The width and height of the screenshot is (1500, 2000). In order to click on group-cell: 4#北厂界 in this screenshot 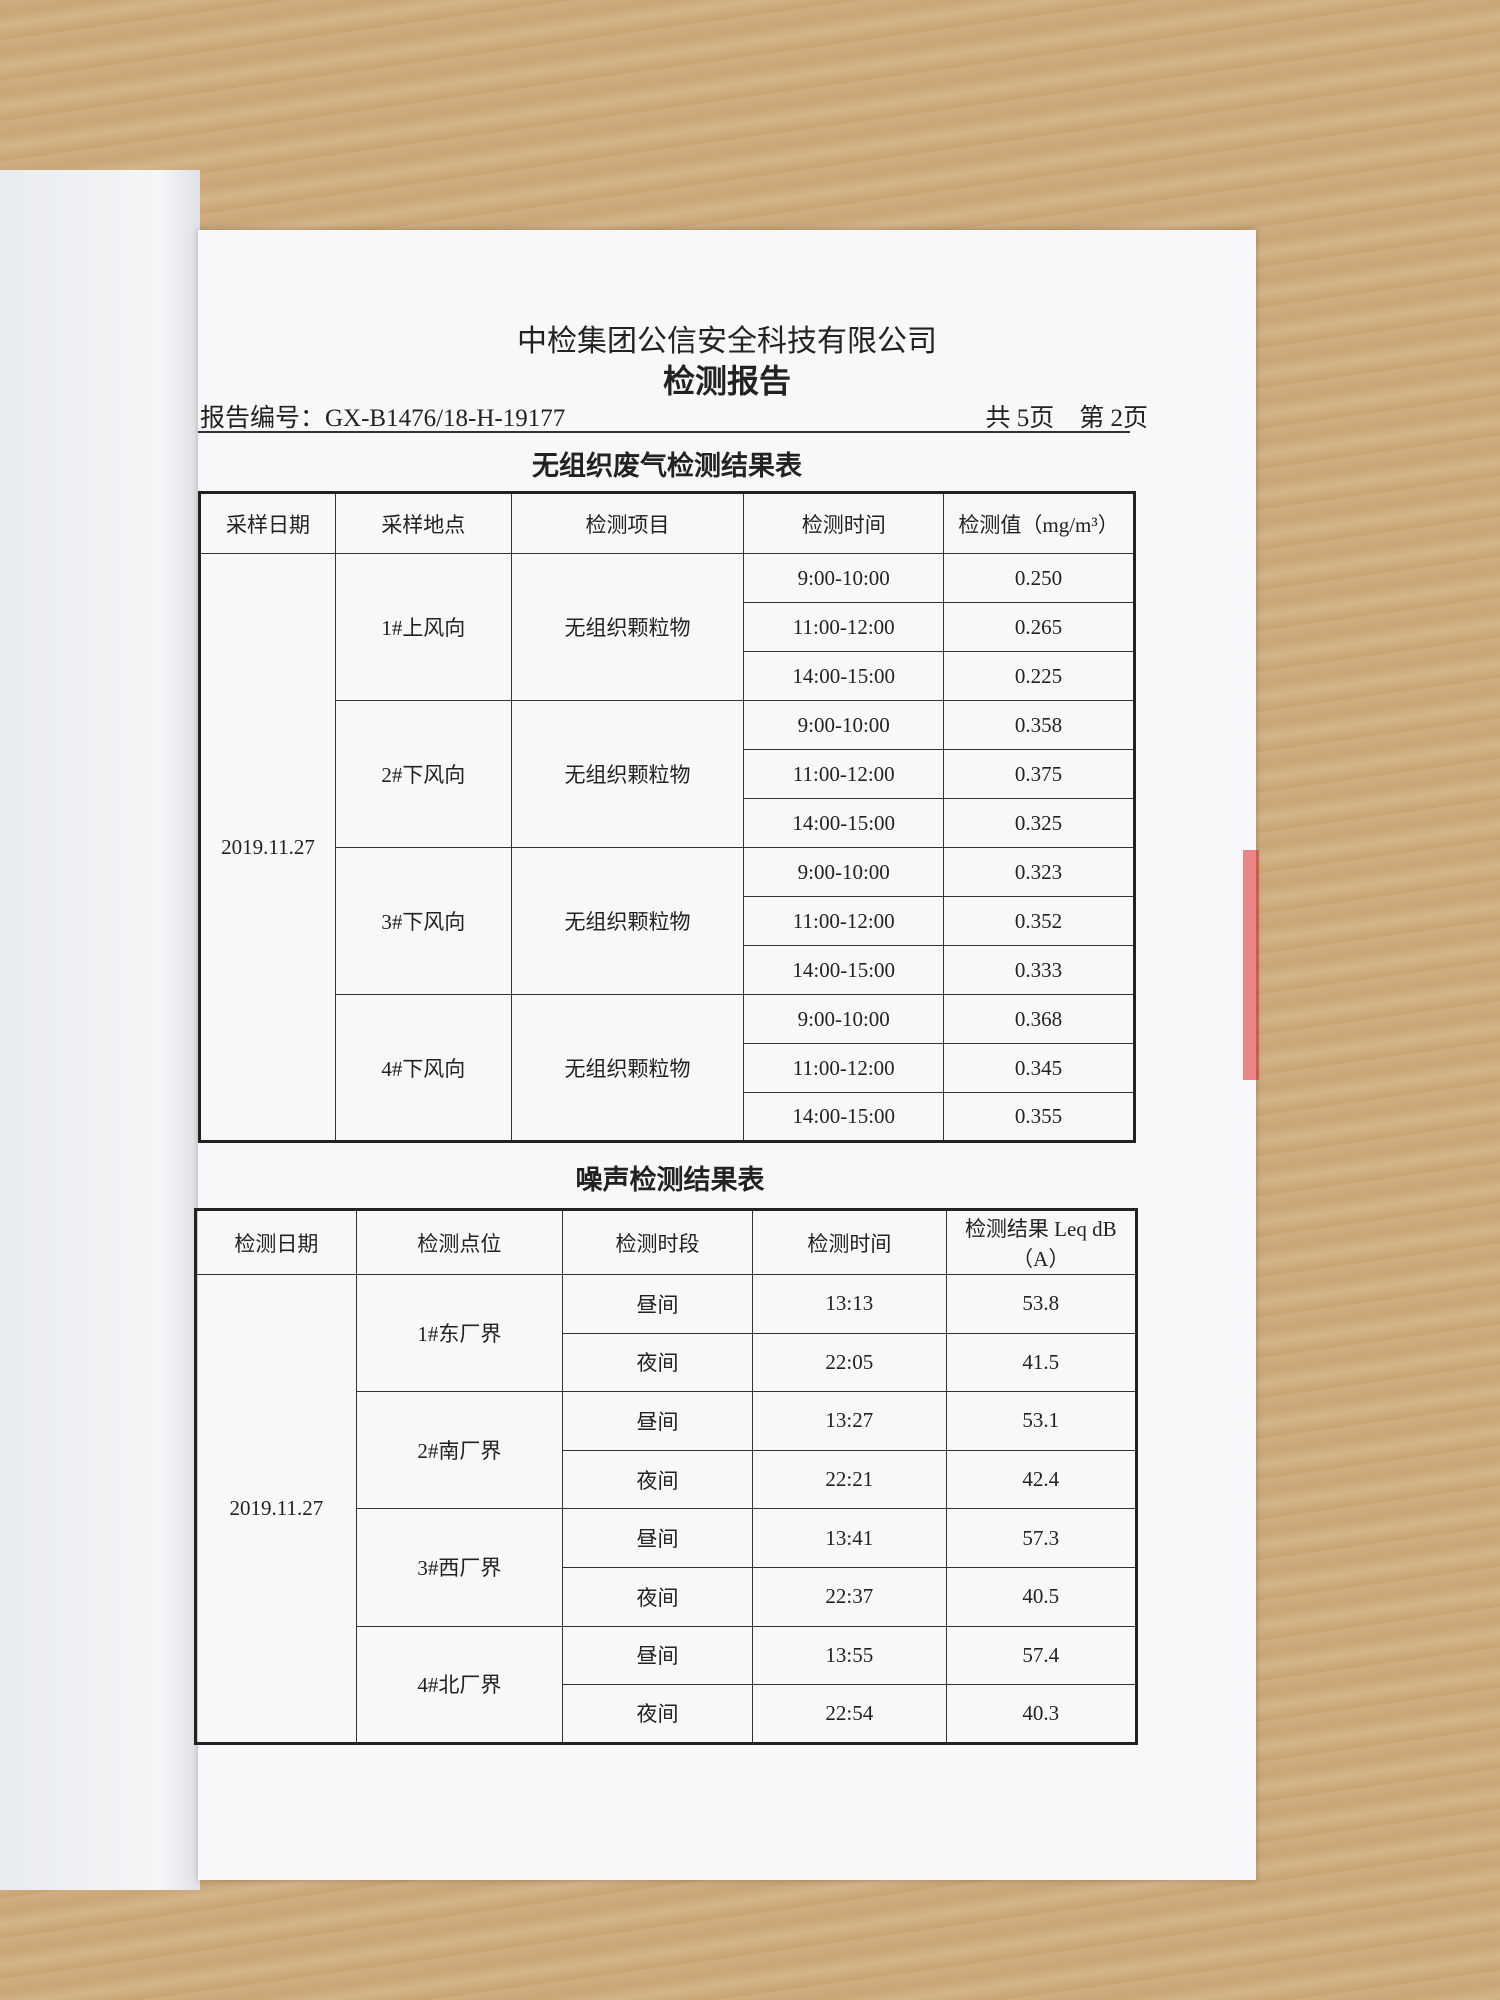, I will do `click(459, 1684)`.